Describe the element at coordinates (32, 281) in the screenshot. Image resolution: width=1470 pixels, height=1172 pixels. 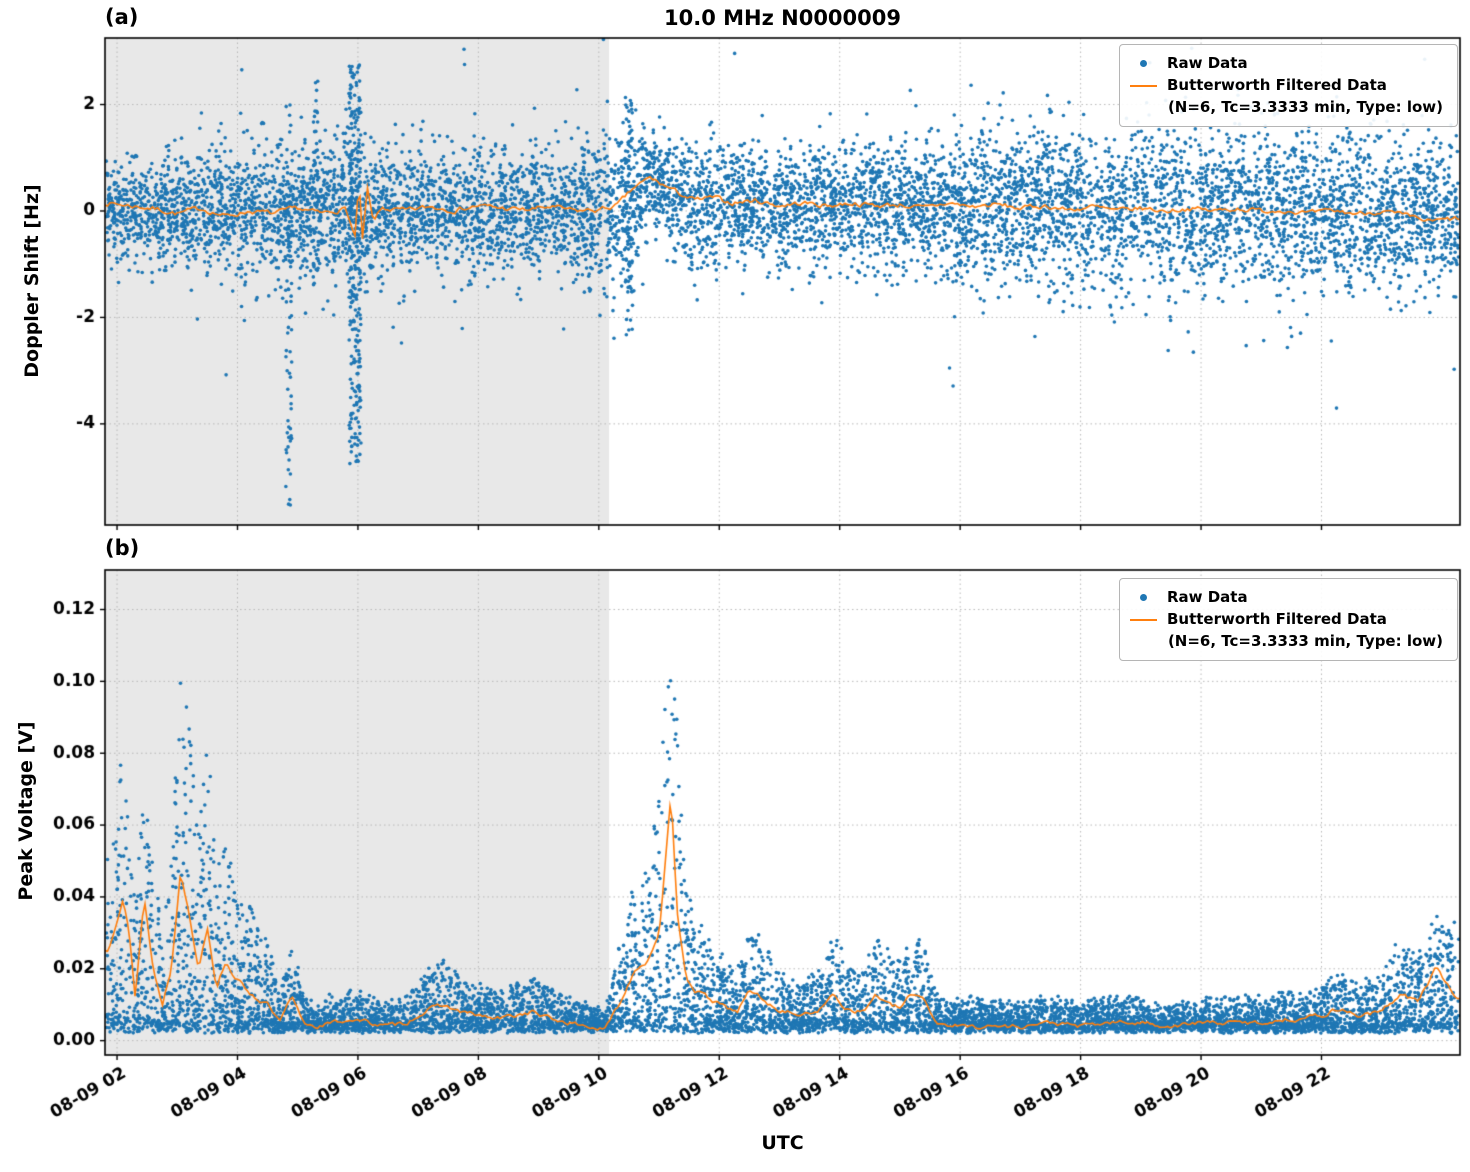
I see `ylabel-doppler-shift: Doppler Shift [Hz]` at that location.